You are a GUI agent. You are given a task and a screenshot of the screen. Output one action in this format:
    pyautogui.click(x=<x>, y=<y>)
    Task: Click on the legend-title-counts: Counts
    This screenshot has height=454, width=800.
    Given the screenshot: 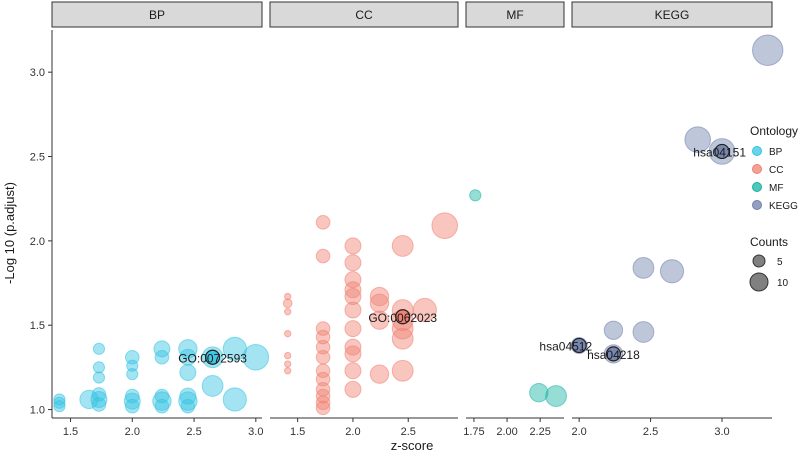 What is the action you would take?
    pyautogui.click(x=769, y=242)
    